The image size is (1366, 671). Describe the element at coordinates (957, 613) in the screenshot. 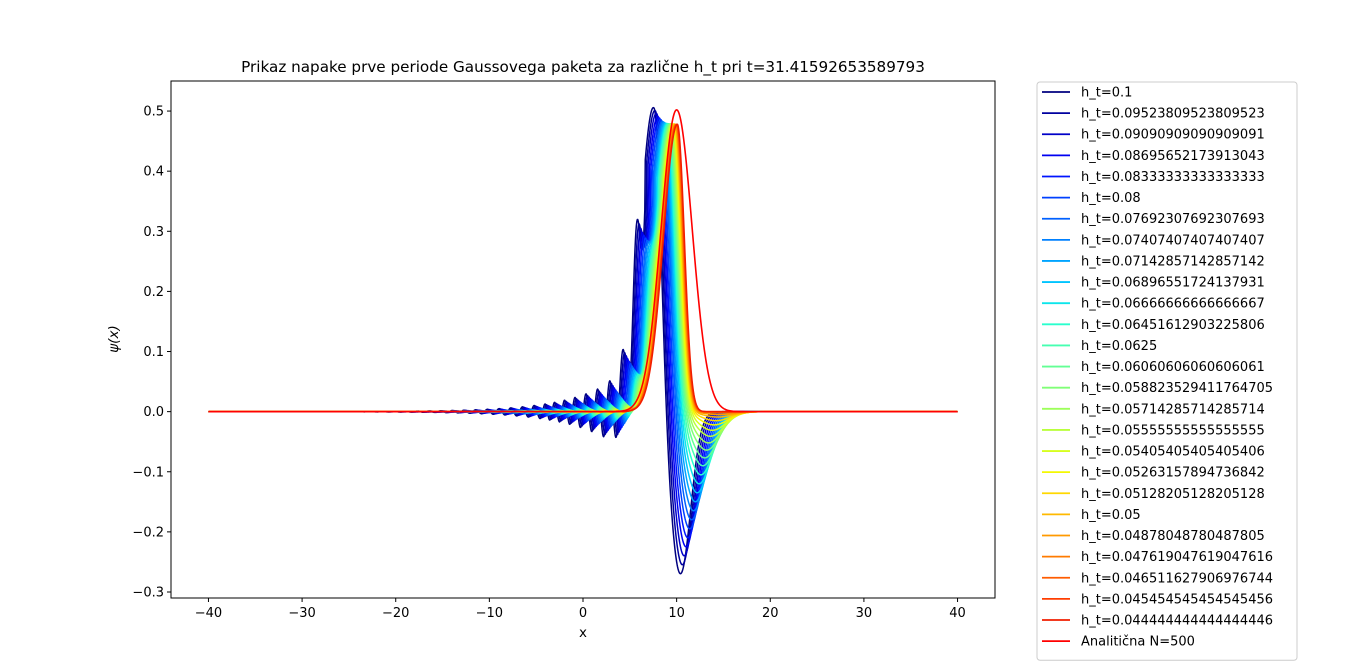

I see `x-tick-label: 40` at that location.